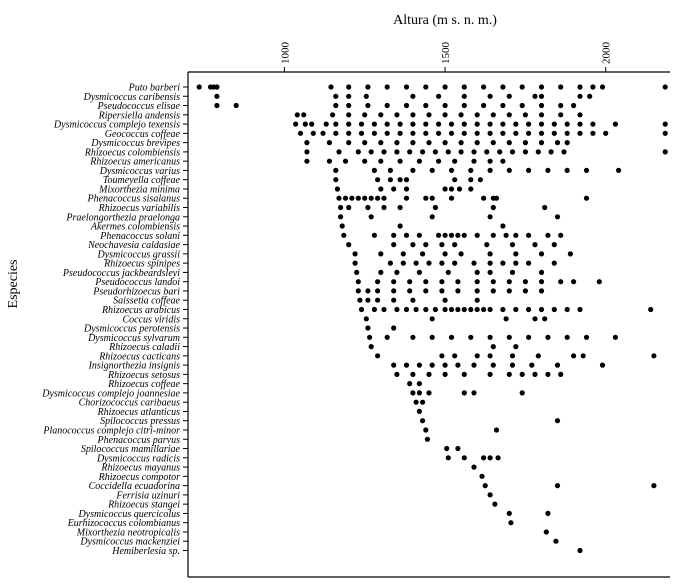 This screenshot has height=584, width=677. I want to click on species-label: Rhizoecus colombiensis, so click(132, 152).